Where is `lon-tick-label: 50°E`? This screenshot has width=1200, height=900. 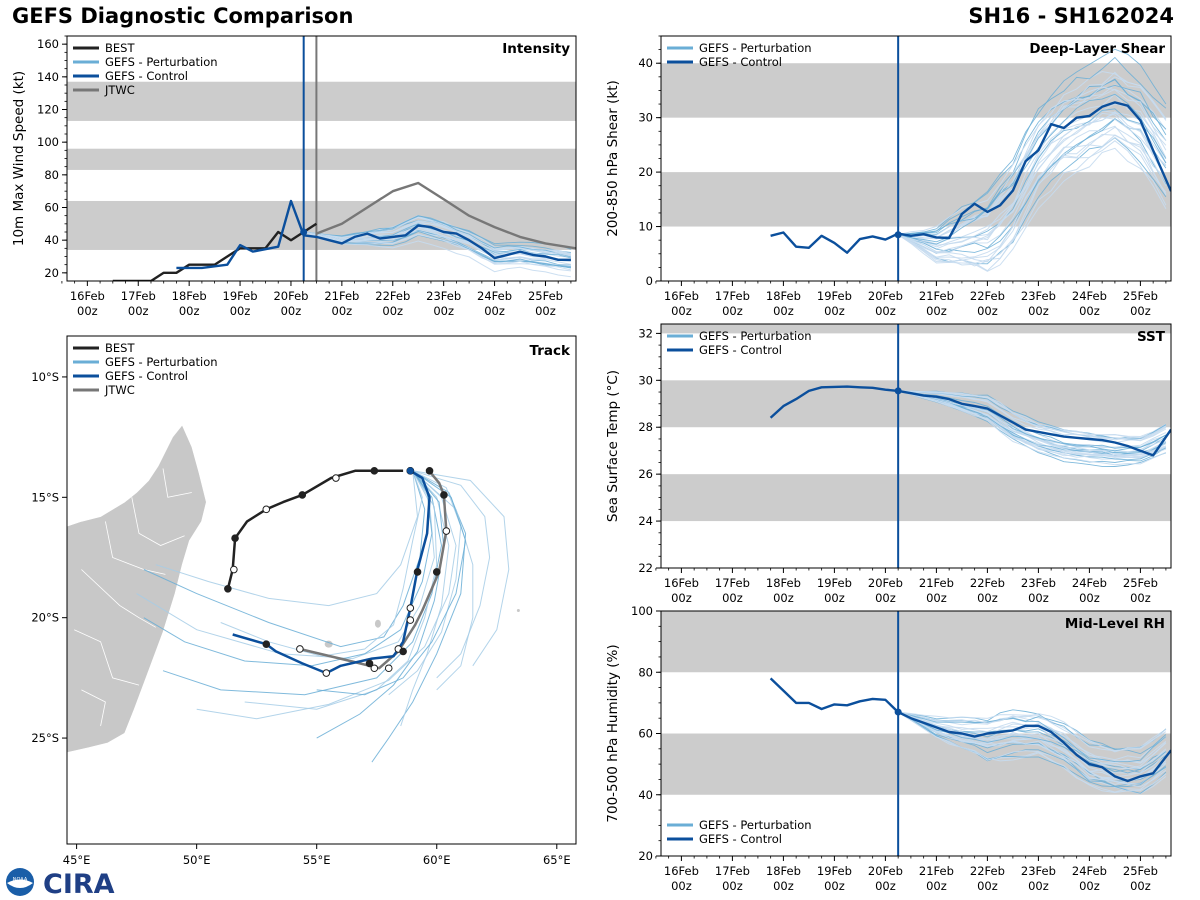
lon-tick-label: 50°E is located at coordinates (197, 860).